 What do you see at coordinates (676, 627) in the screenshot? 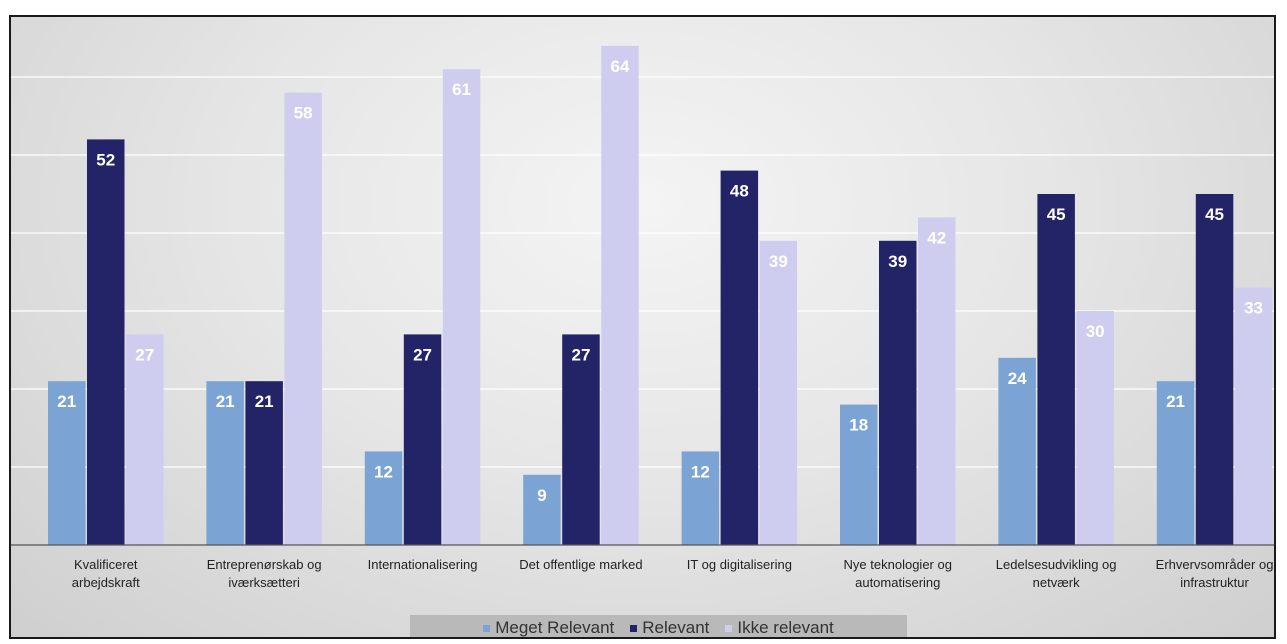
I see `legend-label: Relevant` at bounding box center [676, 627].